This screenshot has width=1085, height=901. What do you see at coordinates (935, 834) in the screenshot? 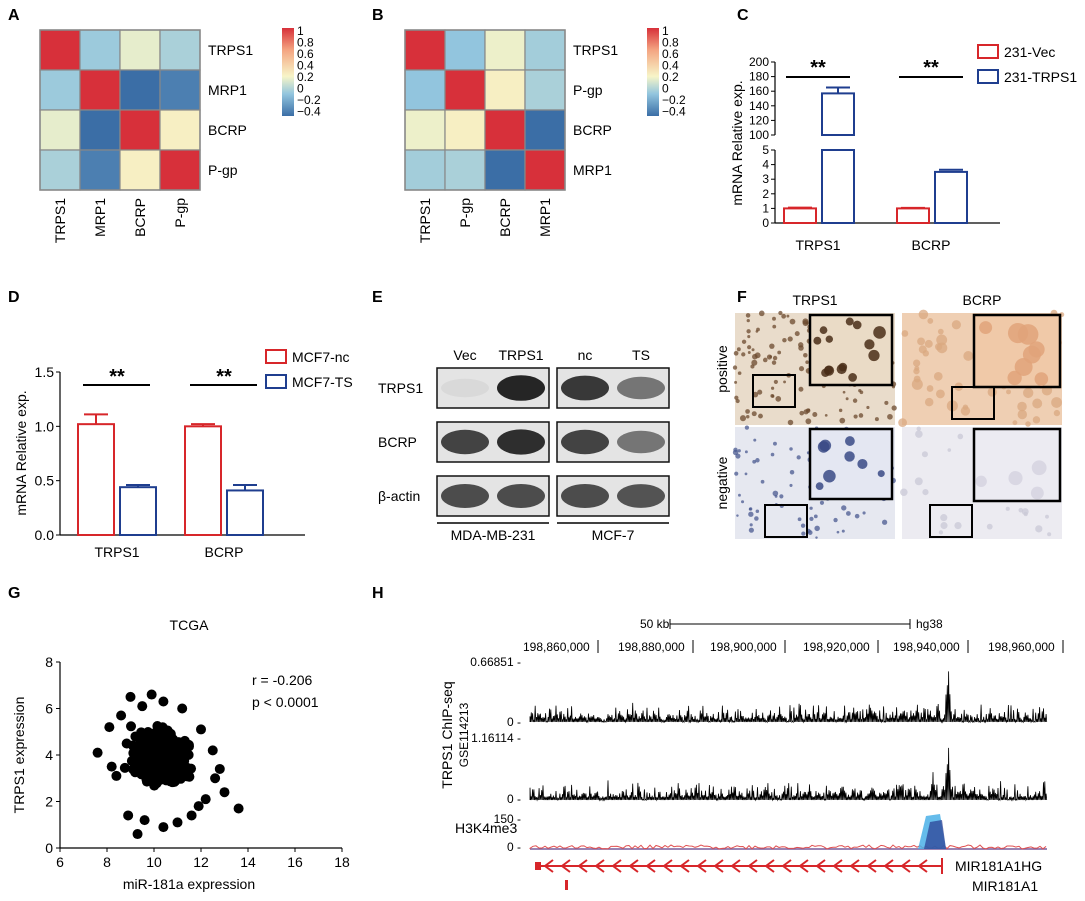
I see `h3k4-peak` at bounding box center [935, 834].